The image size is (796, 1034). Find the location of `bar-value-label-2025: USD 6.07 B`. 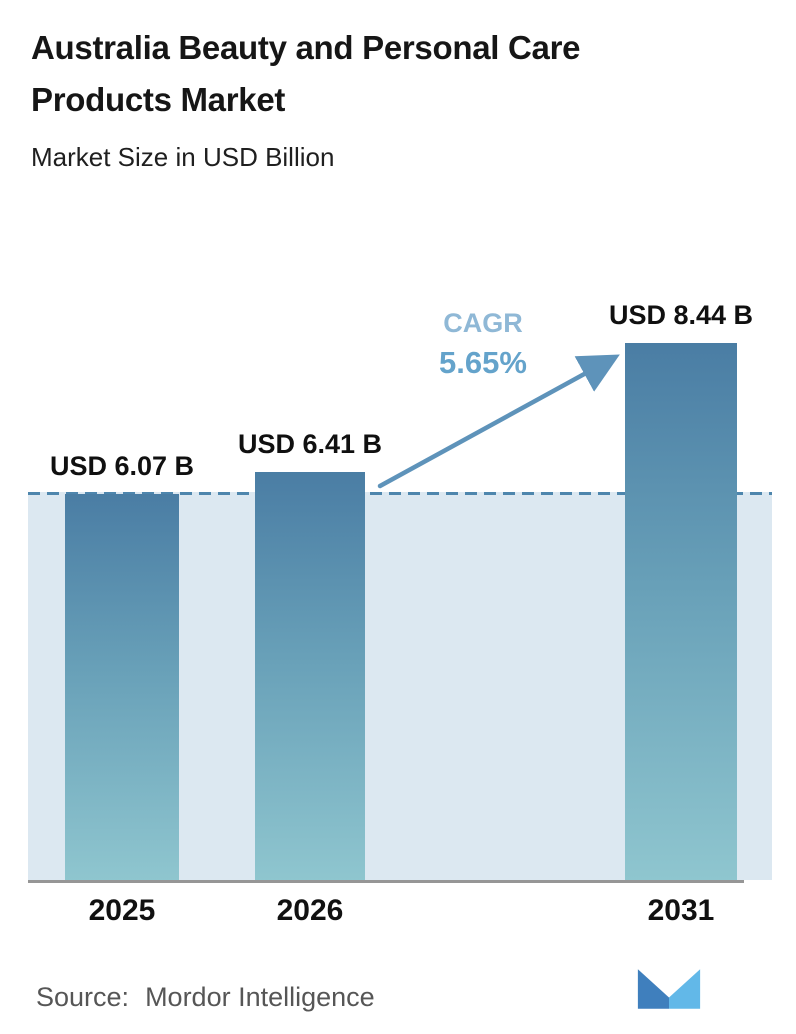

bar-value-label-2025: USD 6.07 B is located at coordinates (122, 466).